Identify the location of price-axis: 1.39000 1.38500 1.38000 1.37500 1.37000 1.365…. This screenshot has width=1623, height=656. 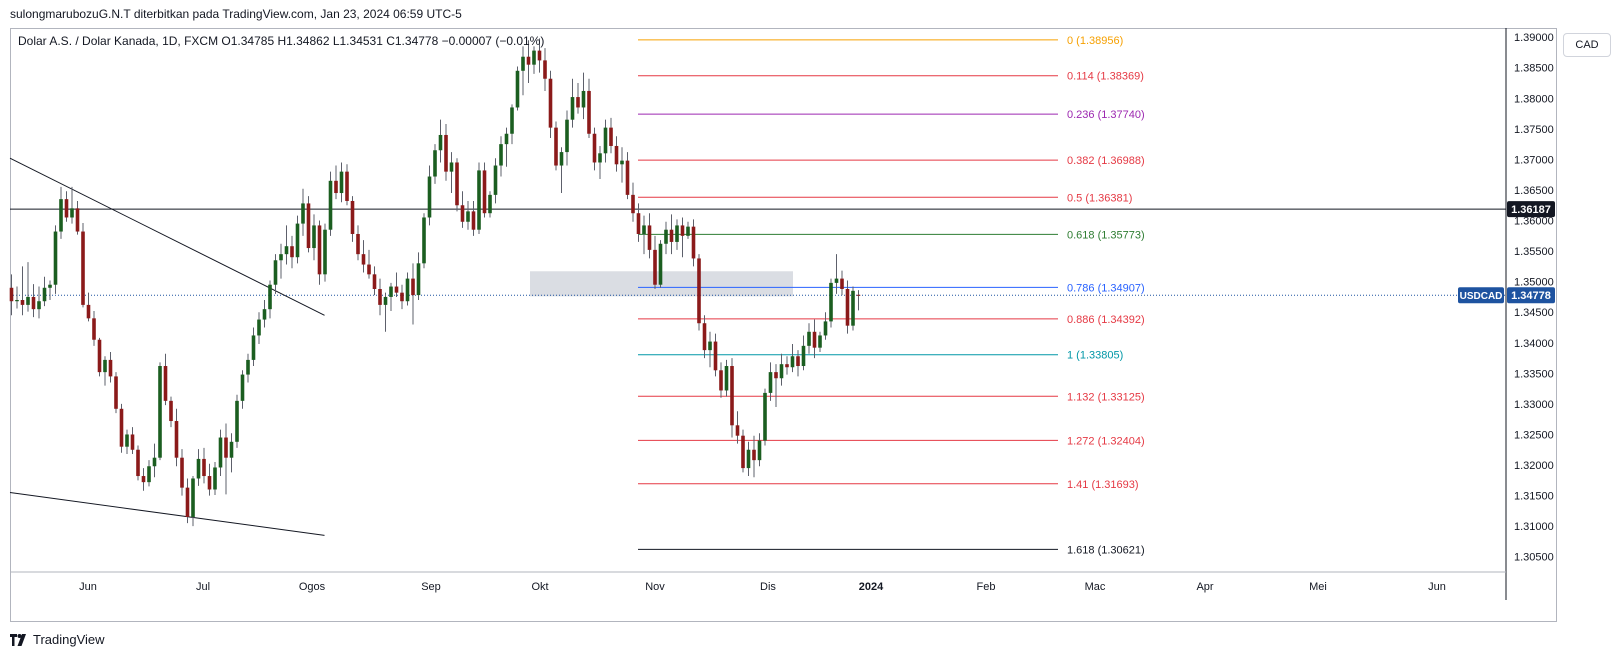
(1529, 314).